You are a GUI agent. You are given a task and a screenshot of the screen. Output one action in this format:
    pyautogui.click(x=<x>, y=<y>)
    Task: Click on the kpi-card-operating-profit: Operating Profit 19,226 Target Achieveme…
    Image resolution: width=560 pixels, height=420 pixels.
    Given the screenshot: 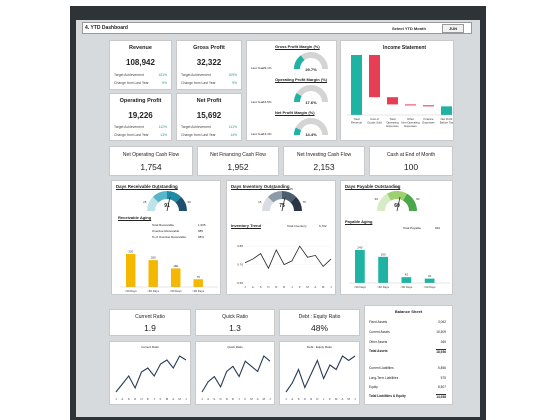 What is the action you would take?
    pyautogui.click(x=140, y=117)
    